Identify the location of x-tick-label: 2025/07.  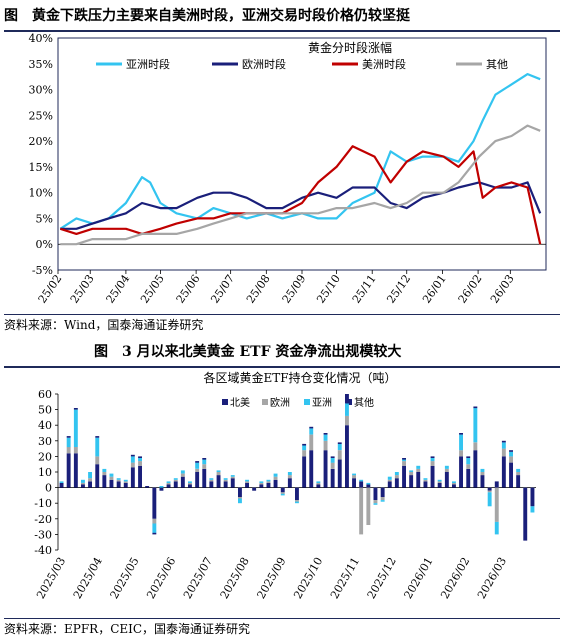
(198, 578).